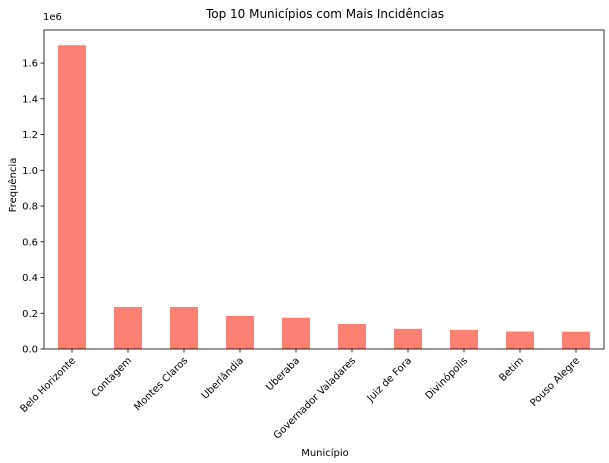 The width and height of the screenshot is (609, 463). What do you see at coordinates (30, 314) in the screenshot?
I see `y-tick-label: 0.2` at bounding box center [30, 314].